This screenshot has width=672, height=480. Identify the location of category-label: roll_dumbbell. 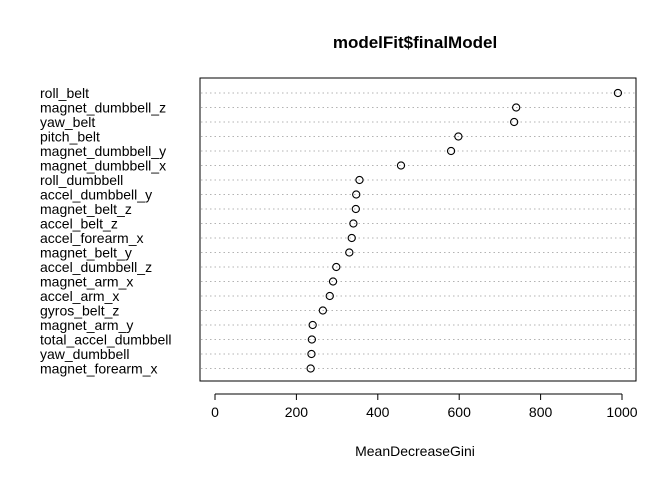
(81, 180).